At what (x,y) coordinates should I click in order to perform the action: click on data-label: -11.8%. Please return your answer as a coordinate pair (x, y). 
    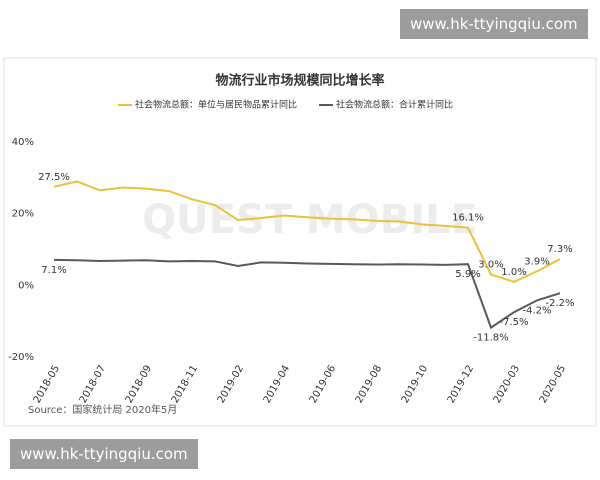
    Looking at the image, I should click on (490, 338).